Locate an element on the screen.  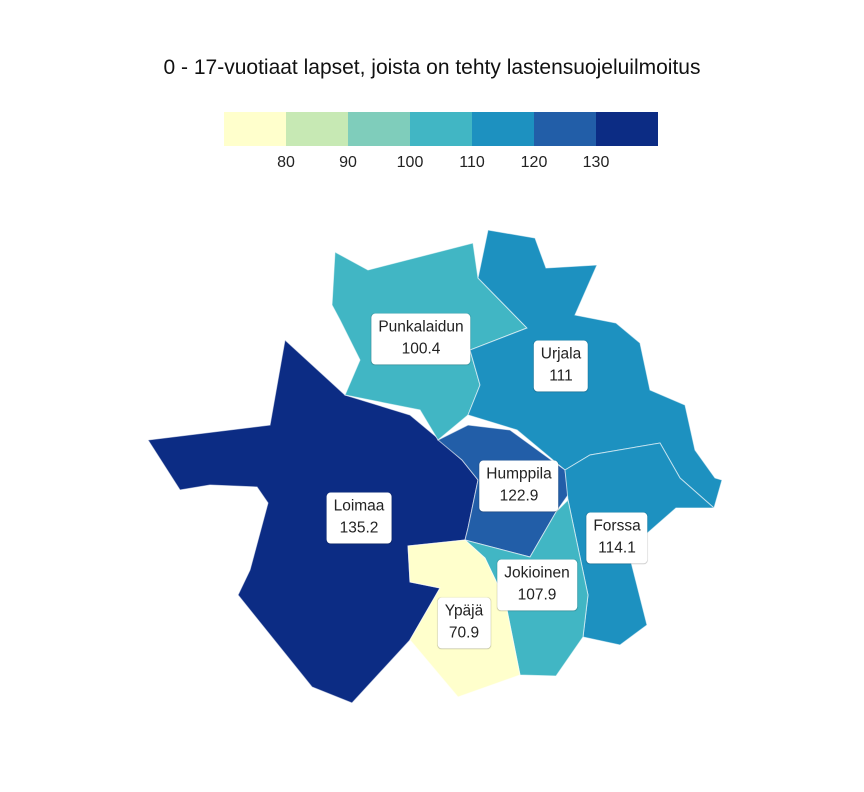
region-value: 111 is located at coordinates (561, 376).